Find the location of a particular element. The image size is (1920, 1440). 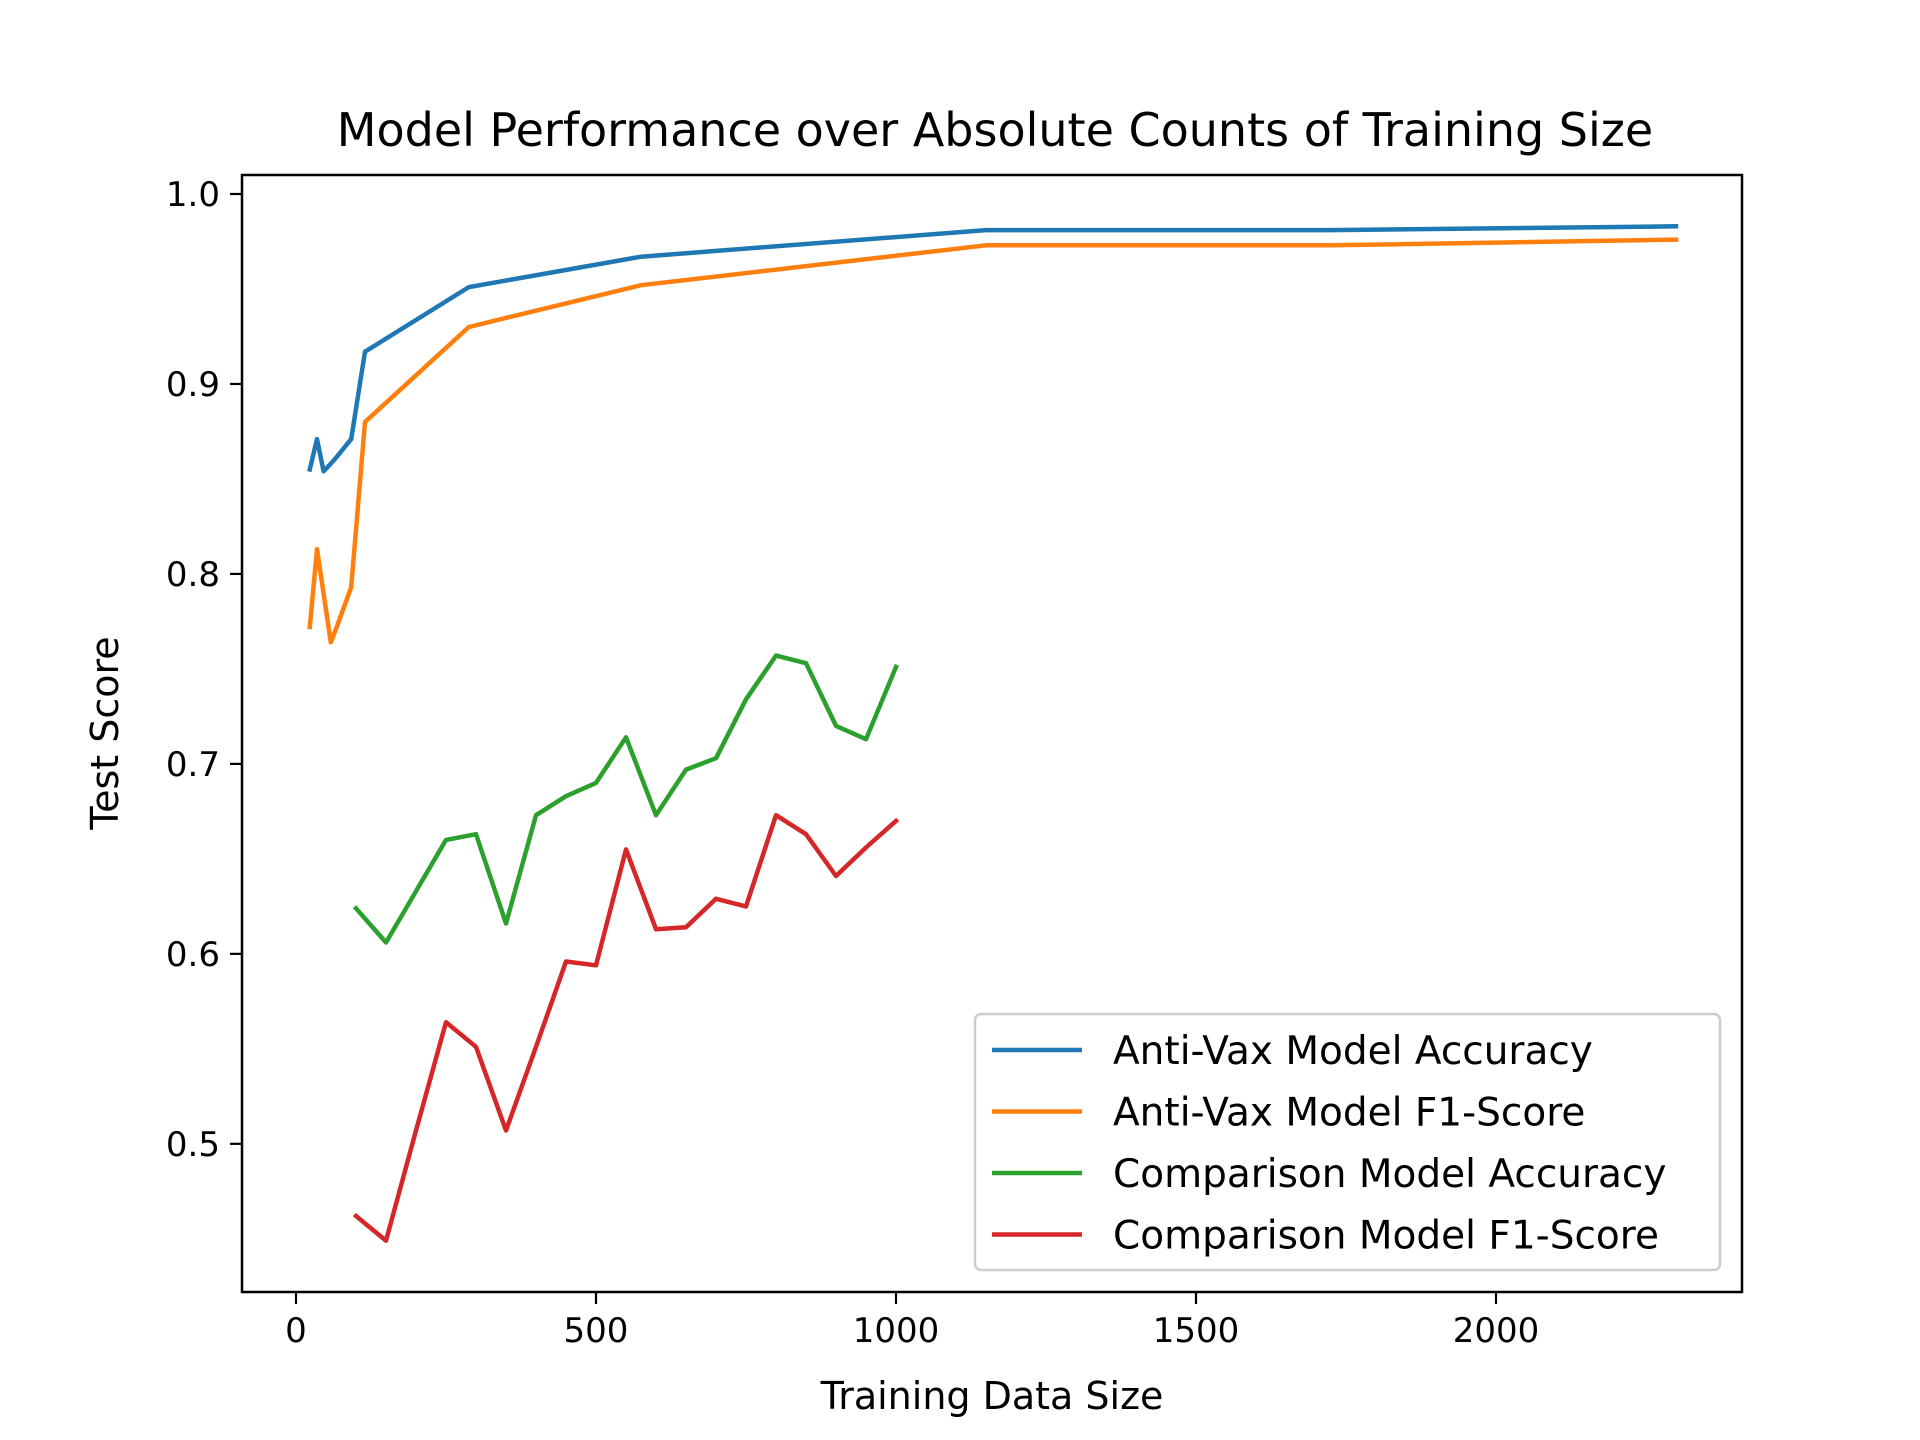

y-axis: 0.5 0.6 0.7 0.8 0.9 1.0 is located at coordinates (204, 670).